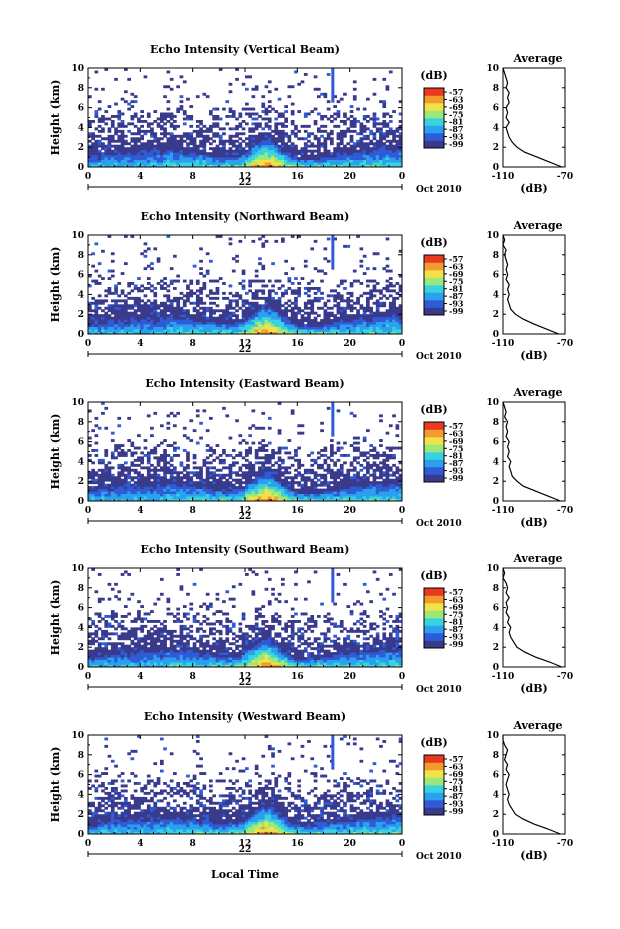 Image resolution: width=620 pixels, height=929 pixels. Describe the element at coordinates (533, 188) in the screenshot. I see `average-x-label: (dB)` at that location.